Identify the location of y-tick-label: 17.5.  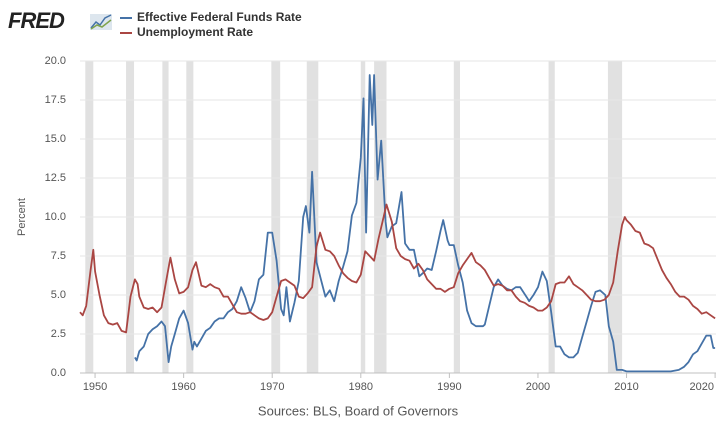
(55, 100).